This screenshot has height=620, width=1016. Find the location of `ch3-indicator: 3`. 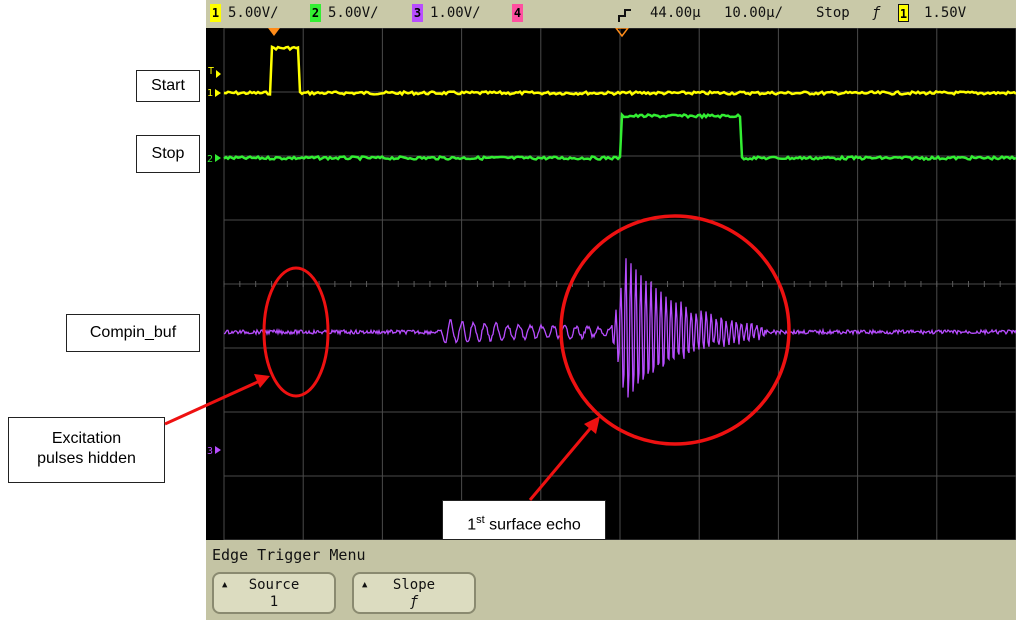

ch3-indicator: 3 is located at coordinates (417, 13).